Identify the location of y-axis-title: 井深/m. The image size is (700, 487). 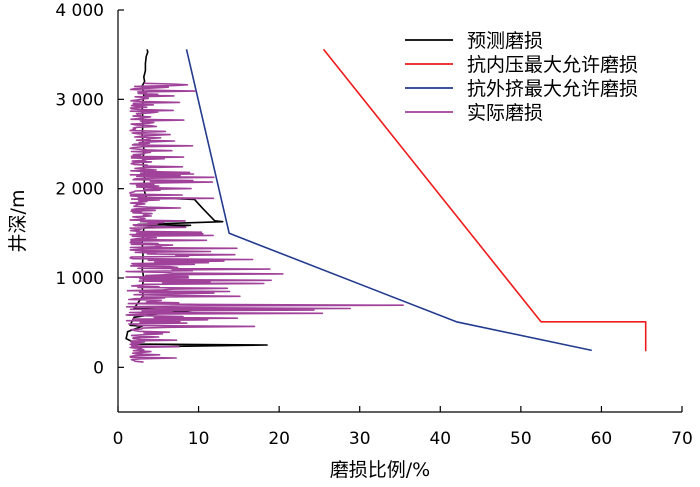
(18, 221).